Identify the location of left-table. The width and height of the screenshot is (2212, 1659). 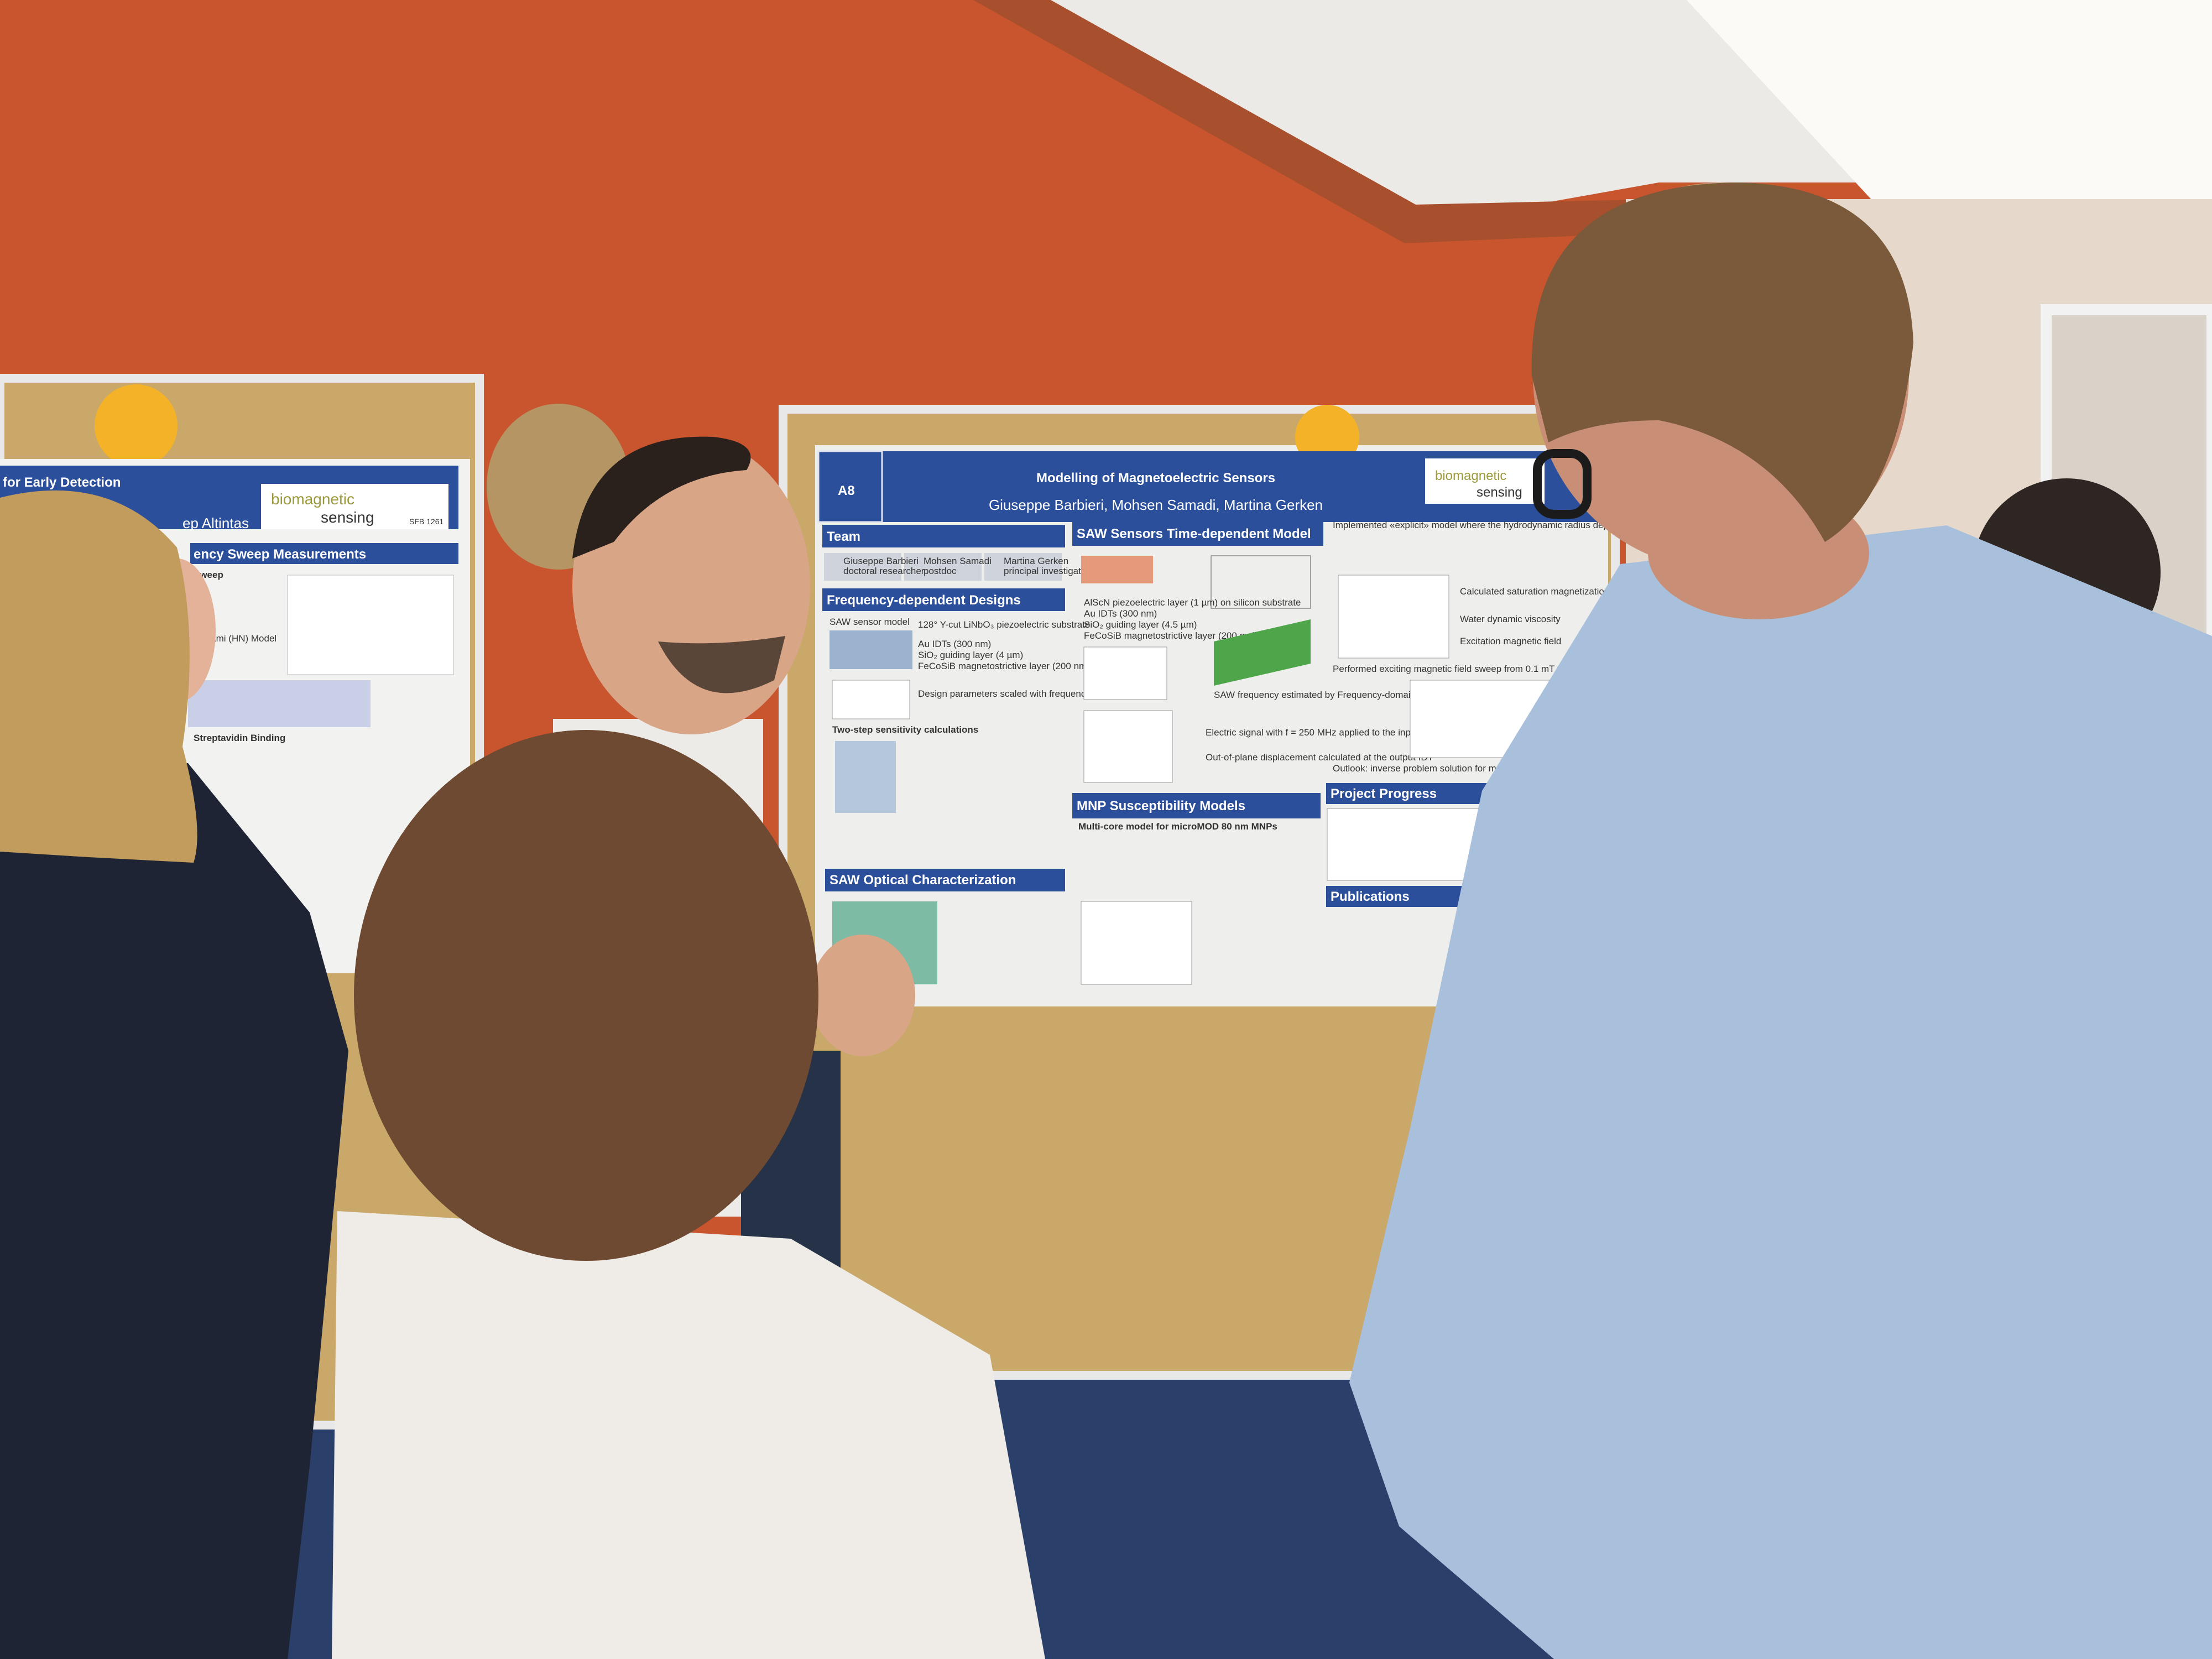
(280, 703).